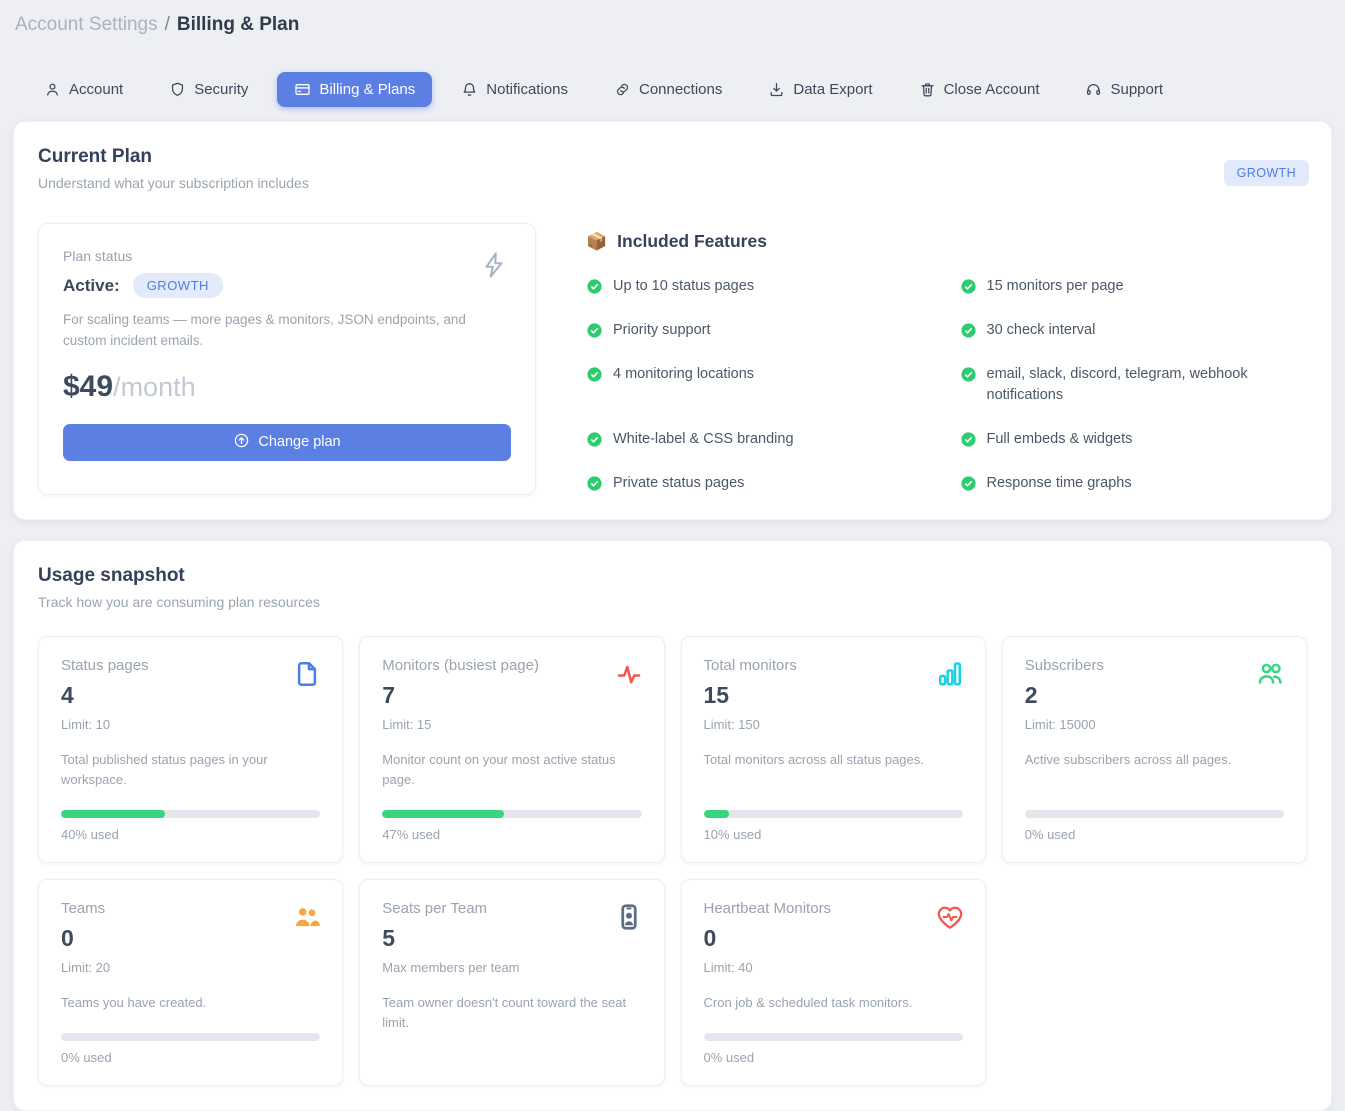 The height and width of the screenshot is (1111, 1345). What do you see at coordinates (1134, 440) in the screenshot?
I see `feature-item: Full embeds & widgets` at bounding box center [1134, 440].